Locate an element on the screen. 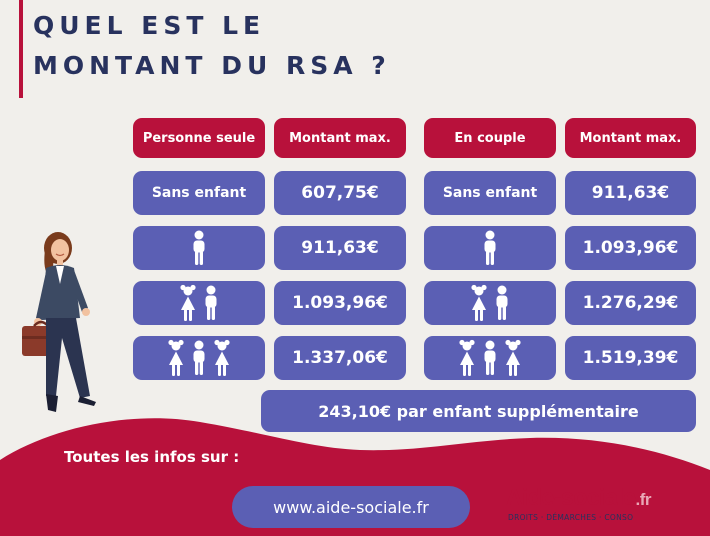 This screenshot has height=536, width=710. couple-row-3-children is located at coordinates (490, 358).